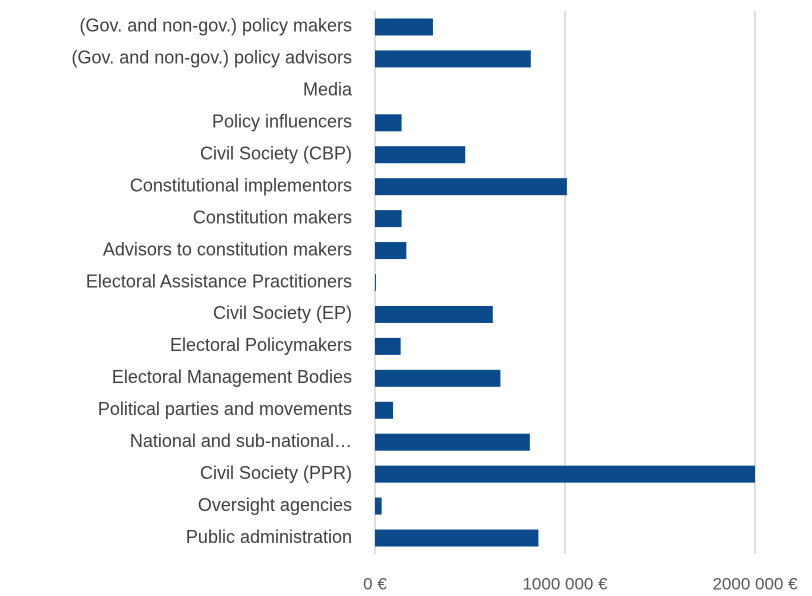 The height and width of the screenshot is (596, 812). Describe the element at coordinates (276, 153) in the screenshot. I see `y-tick-label: Civil Society (CBP)` at that location.